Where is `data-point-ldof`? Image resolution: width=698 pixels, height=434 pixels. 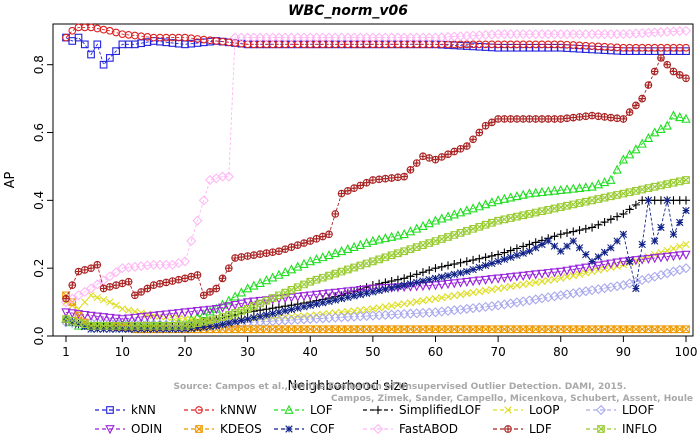
data-point-ldof is located at coordinates (686, 268).